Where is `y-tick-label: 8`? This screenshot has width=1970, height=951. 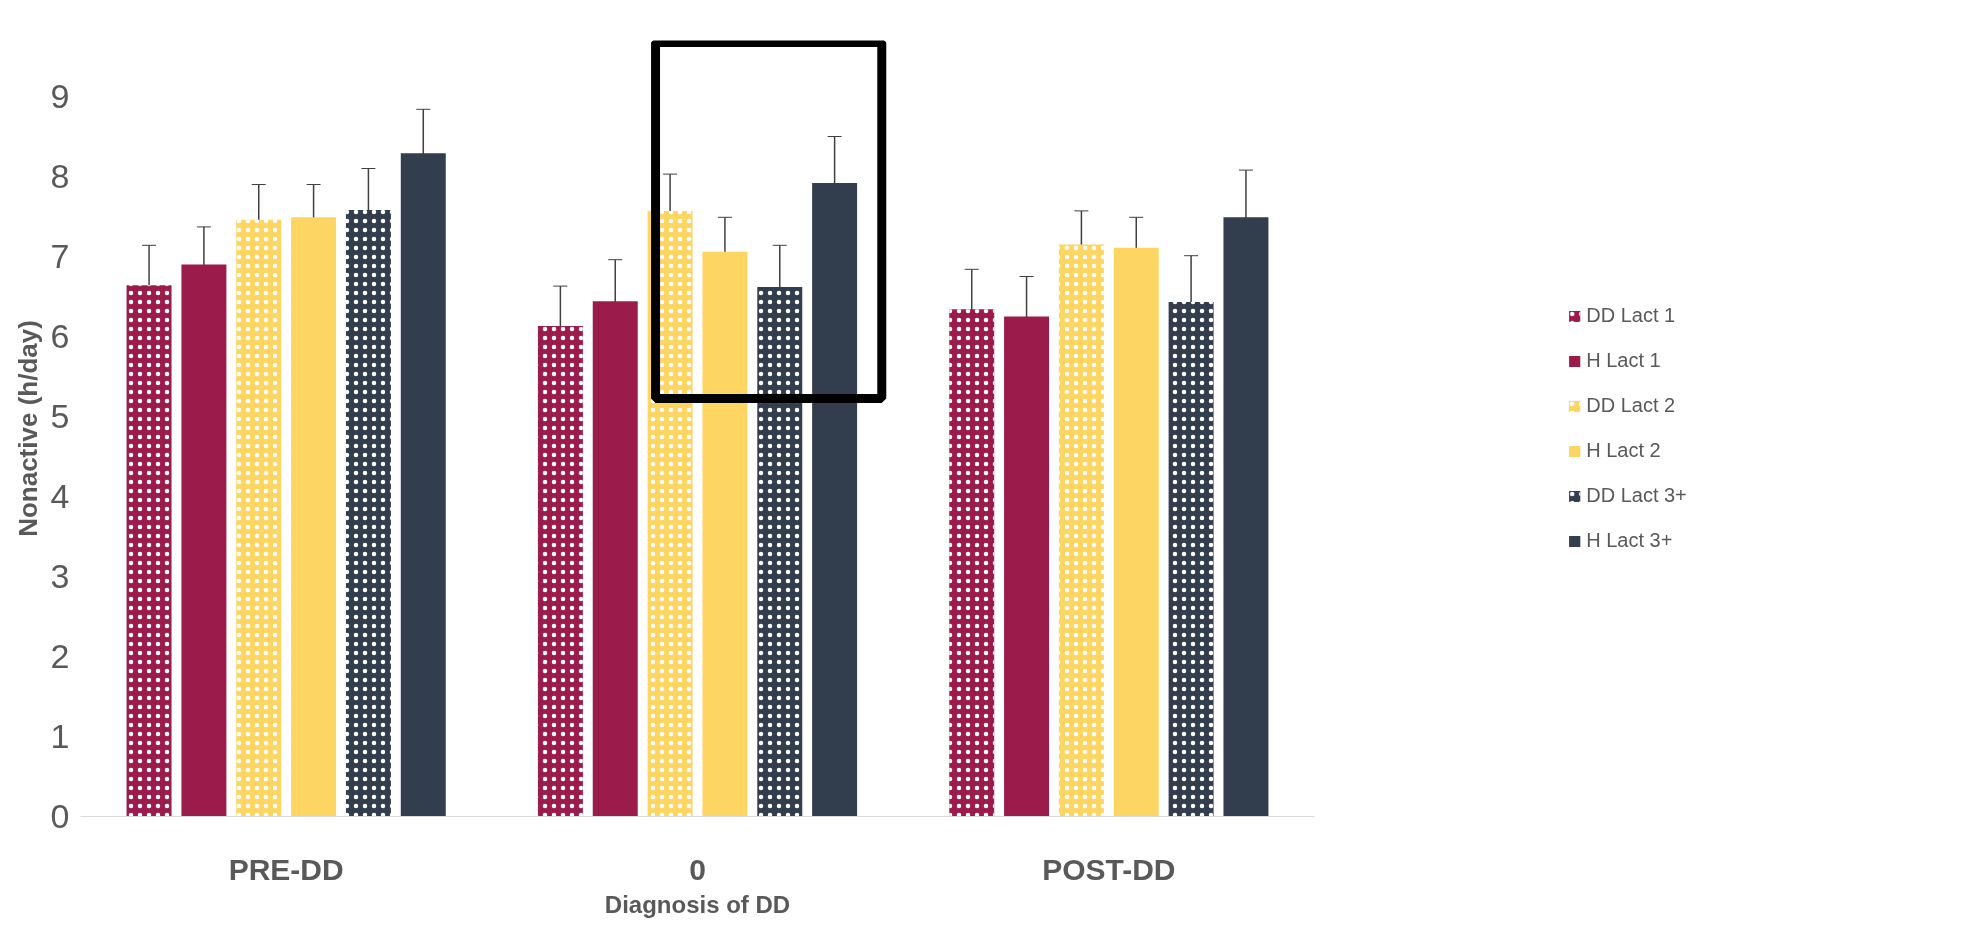
y-tick-label: 8 is located at coordinates (60, 176).